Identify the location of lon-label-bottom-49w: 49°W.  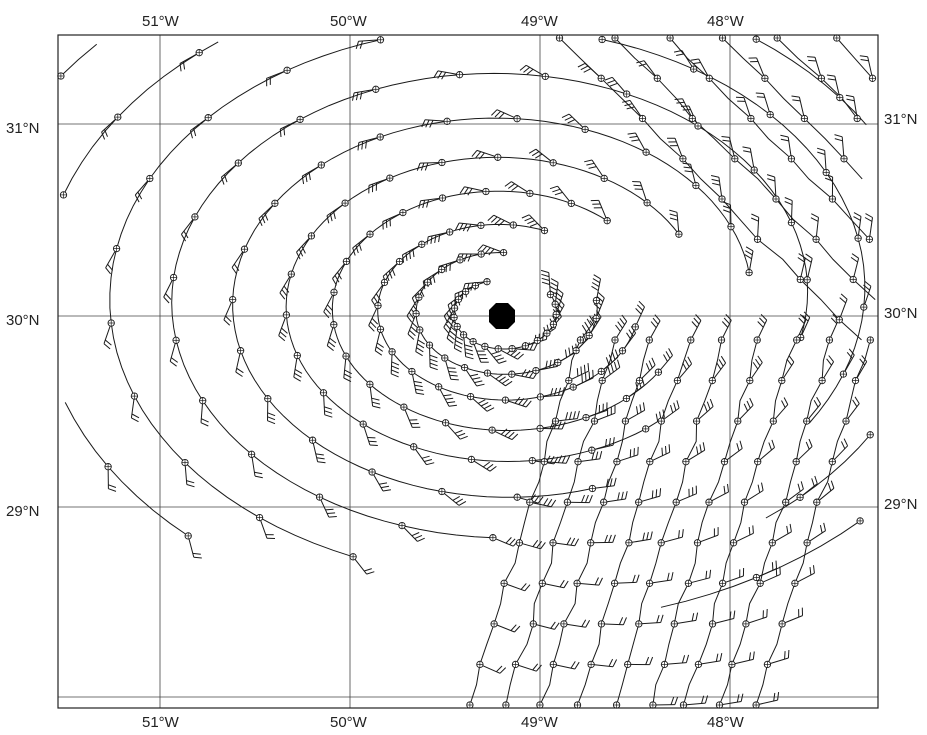
(540, 722).